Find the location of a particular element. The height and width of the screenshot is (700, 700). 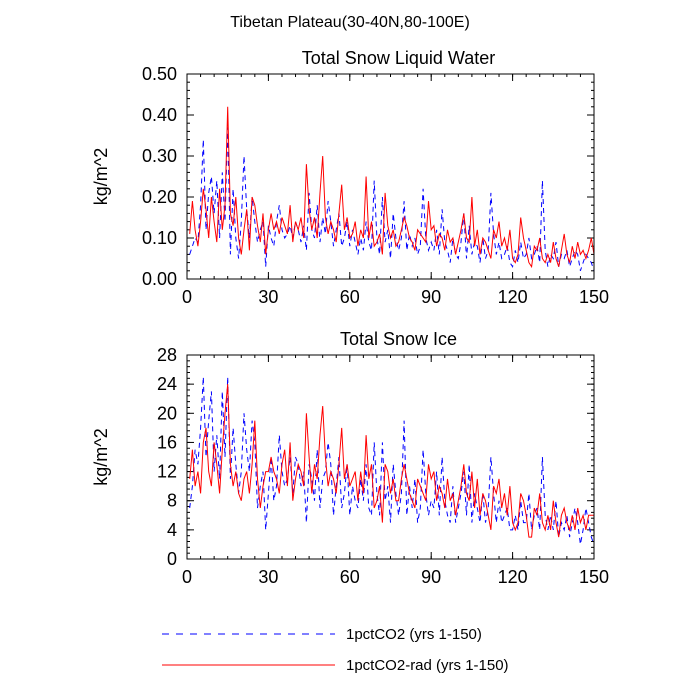

y-tick-label: 8 is located at coordinates (172, 501).